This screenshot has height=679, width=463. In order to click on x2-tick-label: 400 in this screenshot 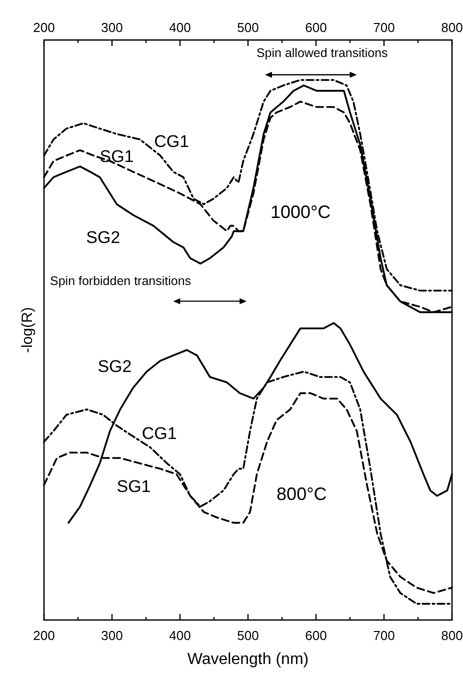, I will do `click(180, 27)`.